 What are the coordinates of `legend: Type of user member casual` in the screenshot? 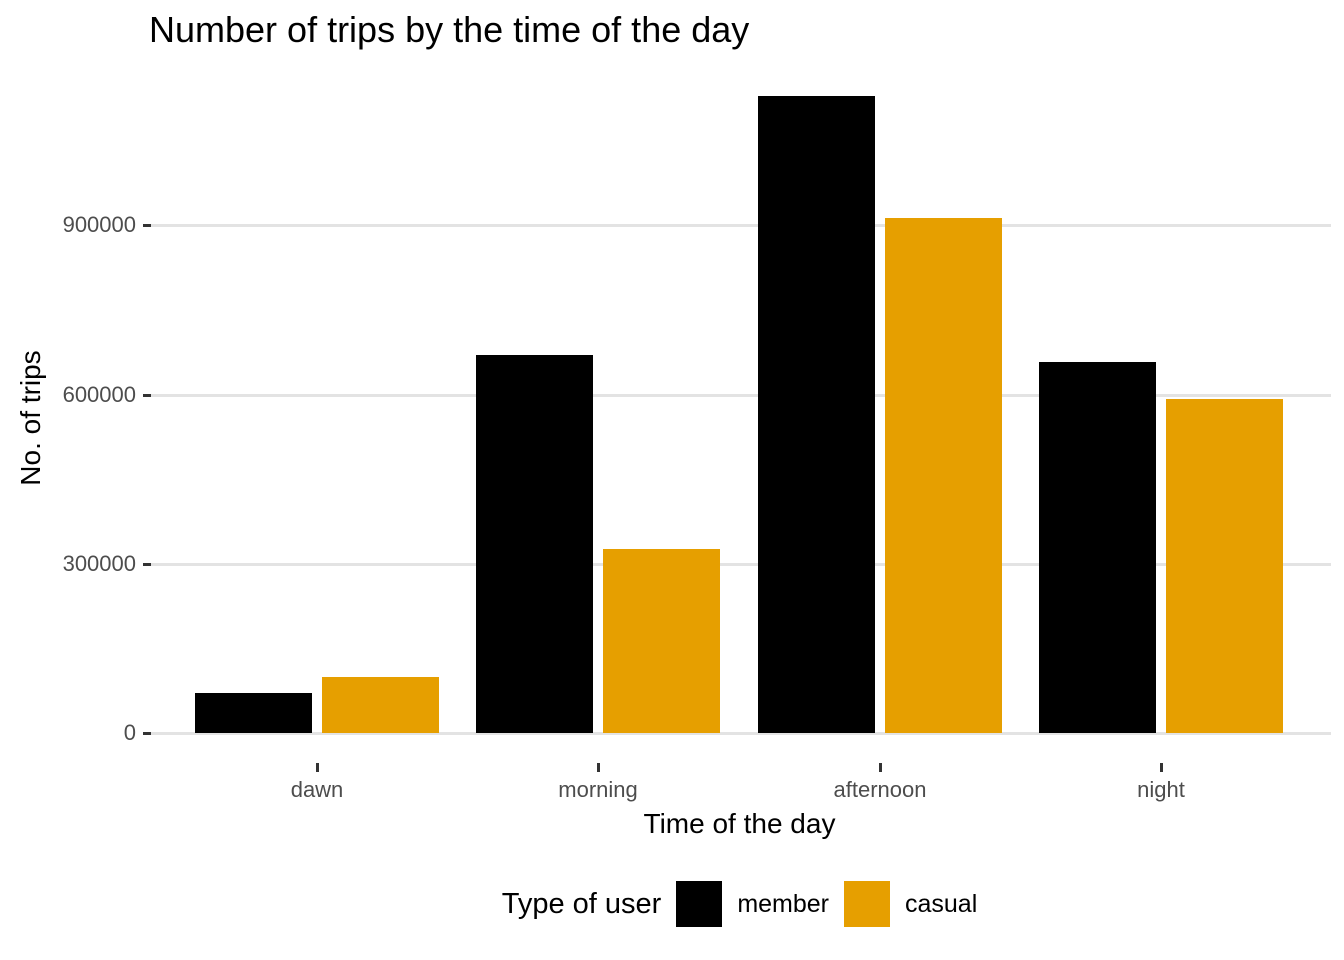 It's located at (739, 904).